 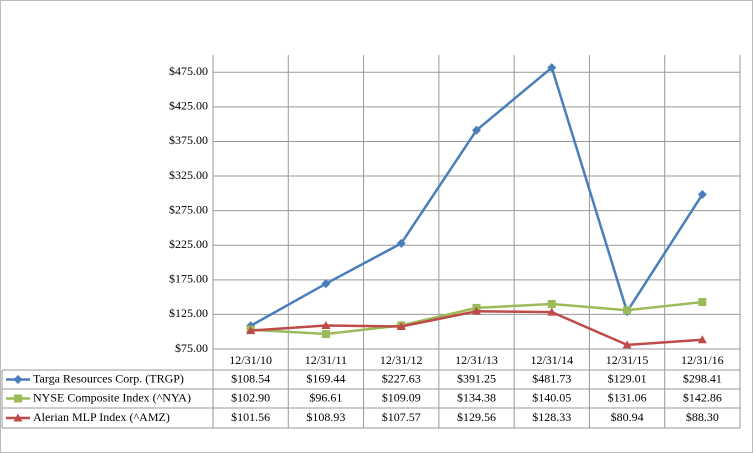 I want to click on table-cell: $80.94, so click(x=627, y=417).